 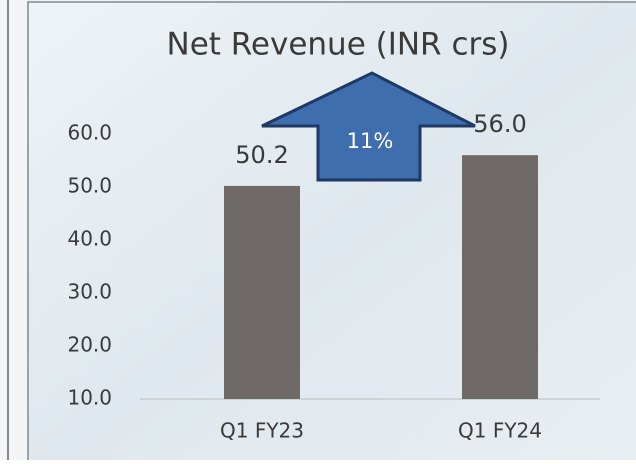 I want to click on y-tick-label: 30.0, so click(x=89, y=292).